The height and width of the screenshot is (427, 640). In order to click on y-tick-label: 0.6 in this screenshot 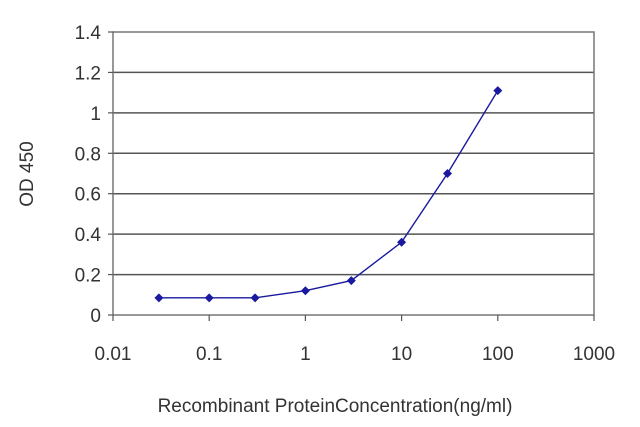, I will do `click(88, 195)`.